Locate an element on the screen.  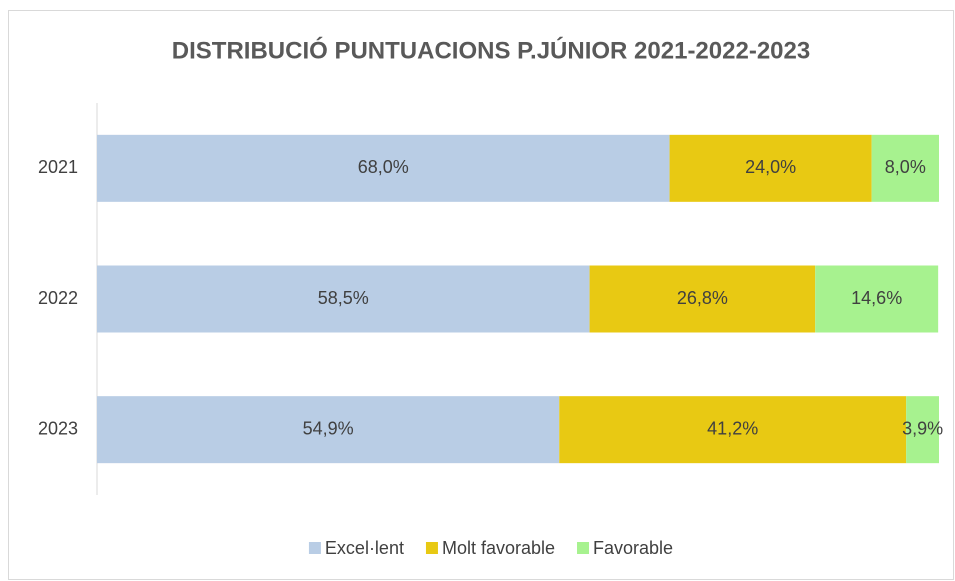
data-label: 24,0% is located at coordinates (770, 167).